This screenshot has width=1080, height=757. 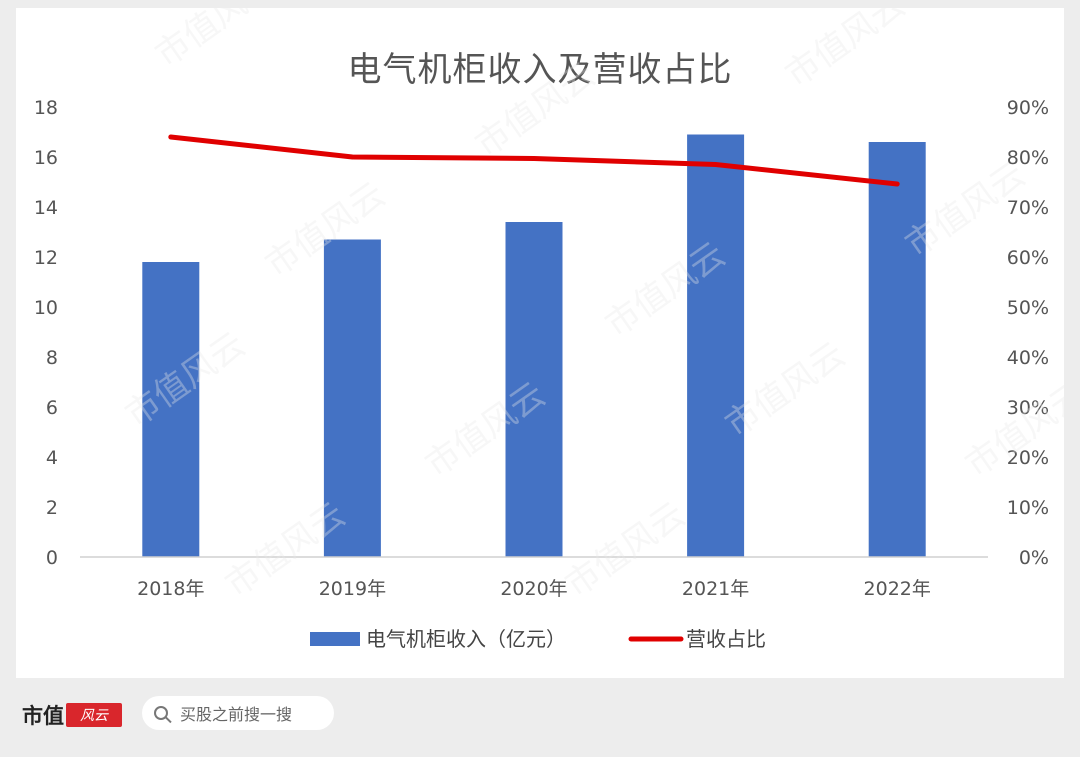 I want to click on x-tick-label: 2022年, so click(x=897, y=589).